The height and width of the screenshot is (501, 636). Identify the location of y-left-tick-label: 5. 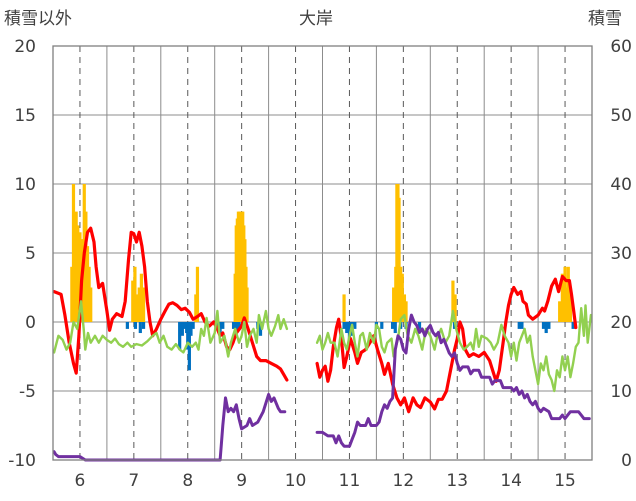
(30, 254).